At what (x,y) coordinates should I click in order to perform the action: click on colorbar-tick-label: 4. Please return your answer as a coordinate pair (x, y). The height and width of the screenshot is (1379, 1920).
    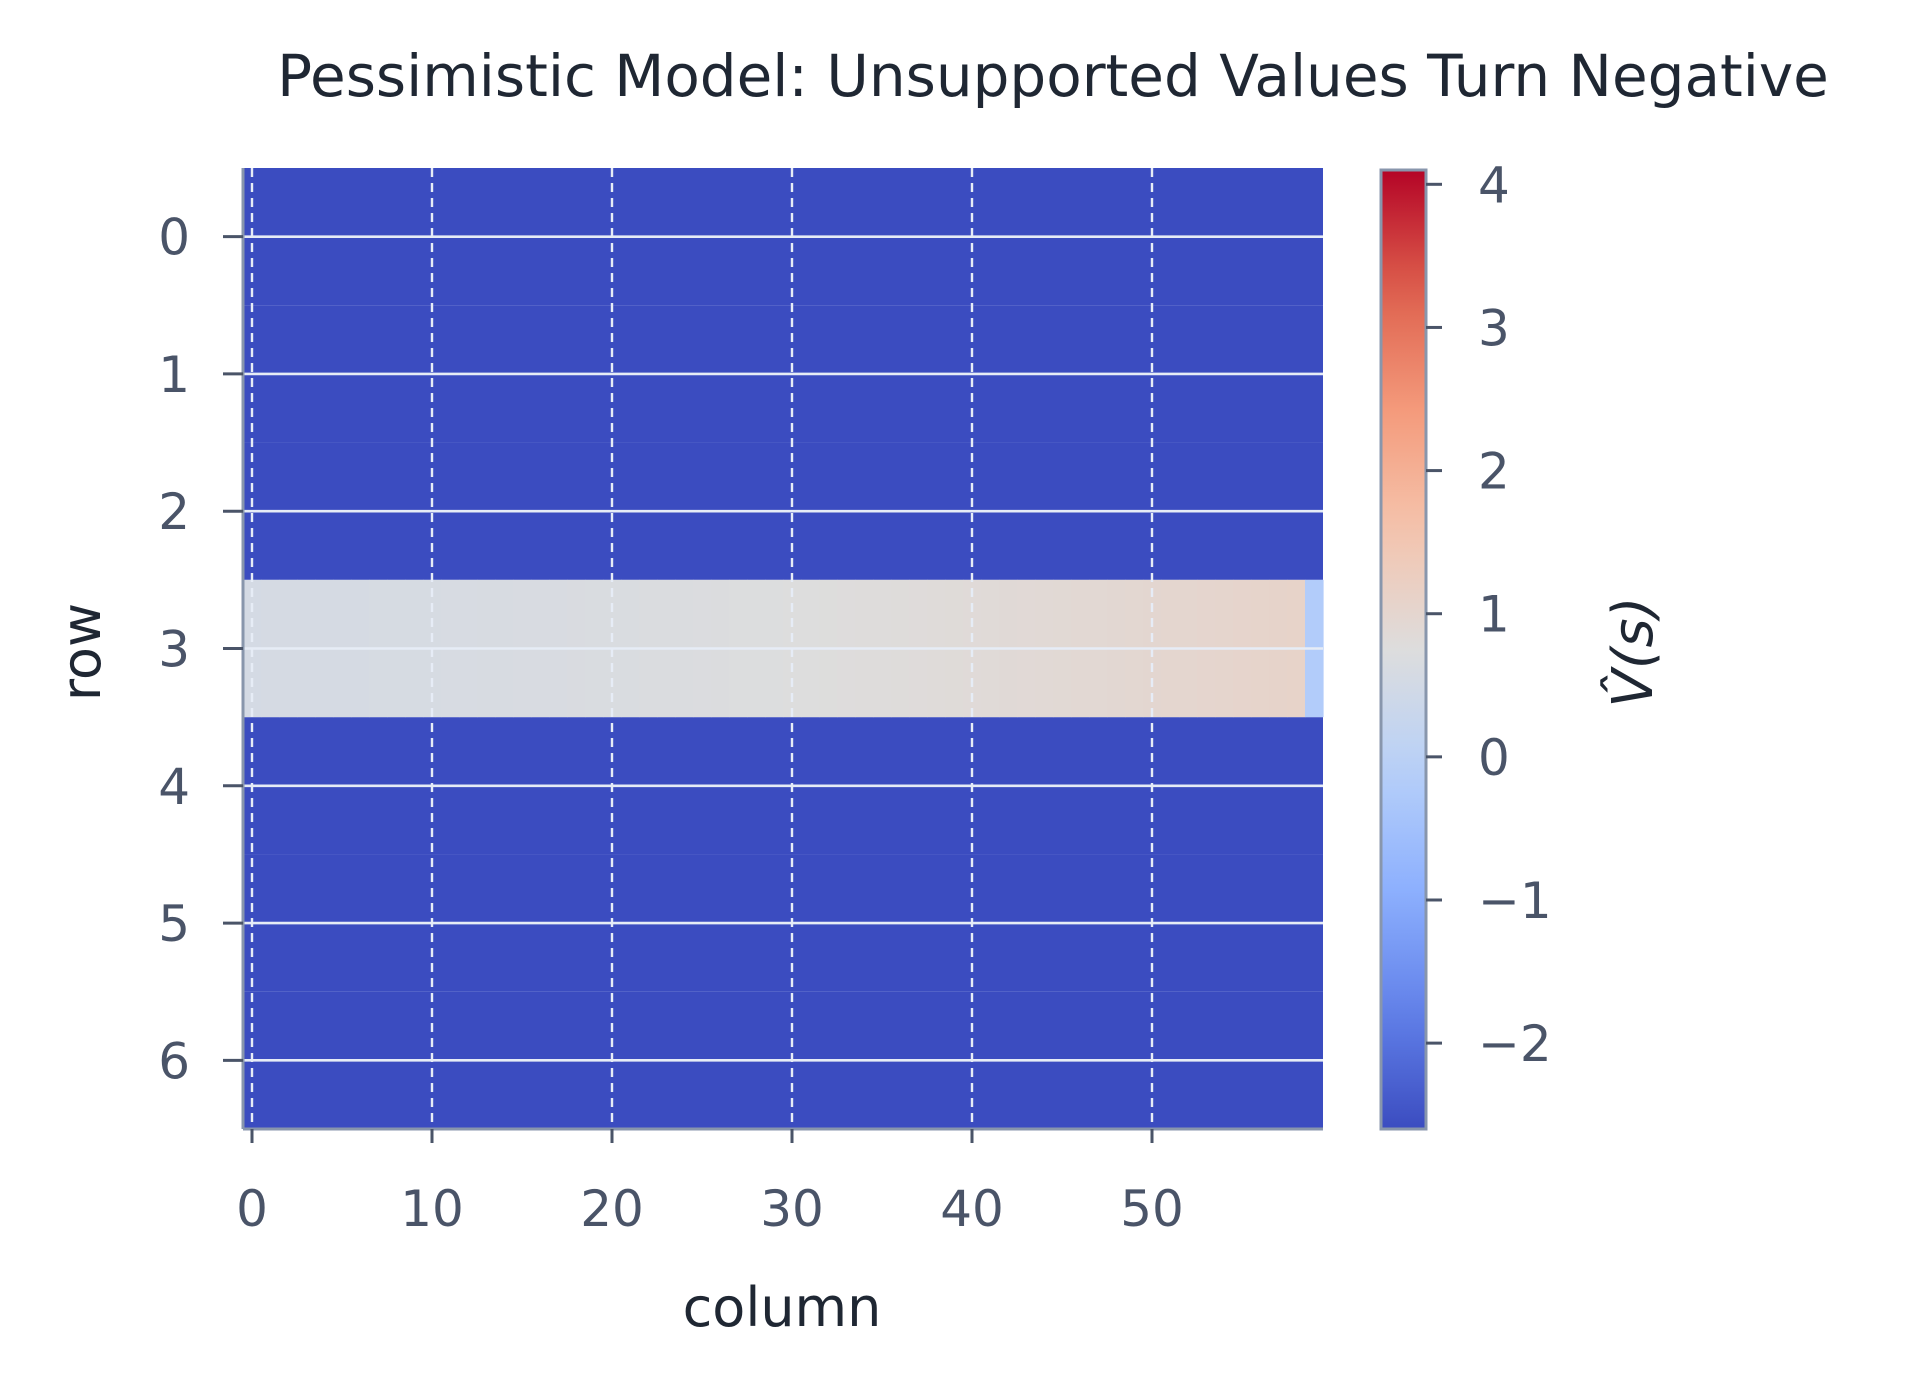
    Looking at the image, I should click on (1494, 185).